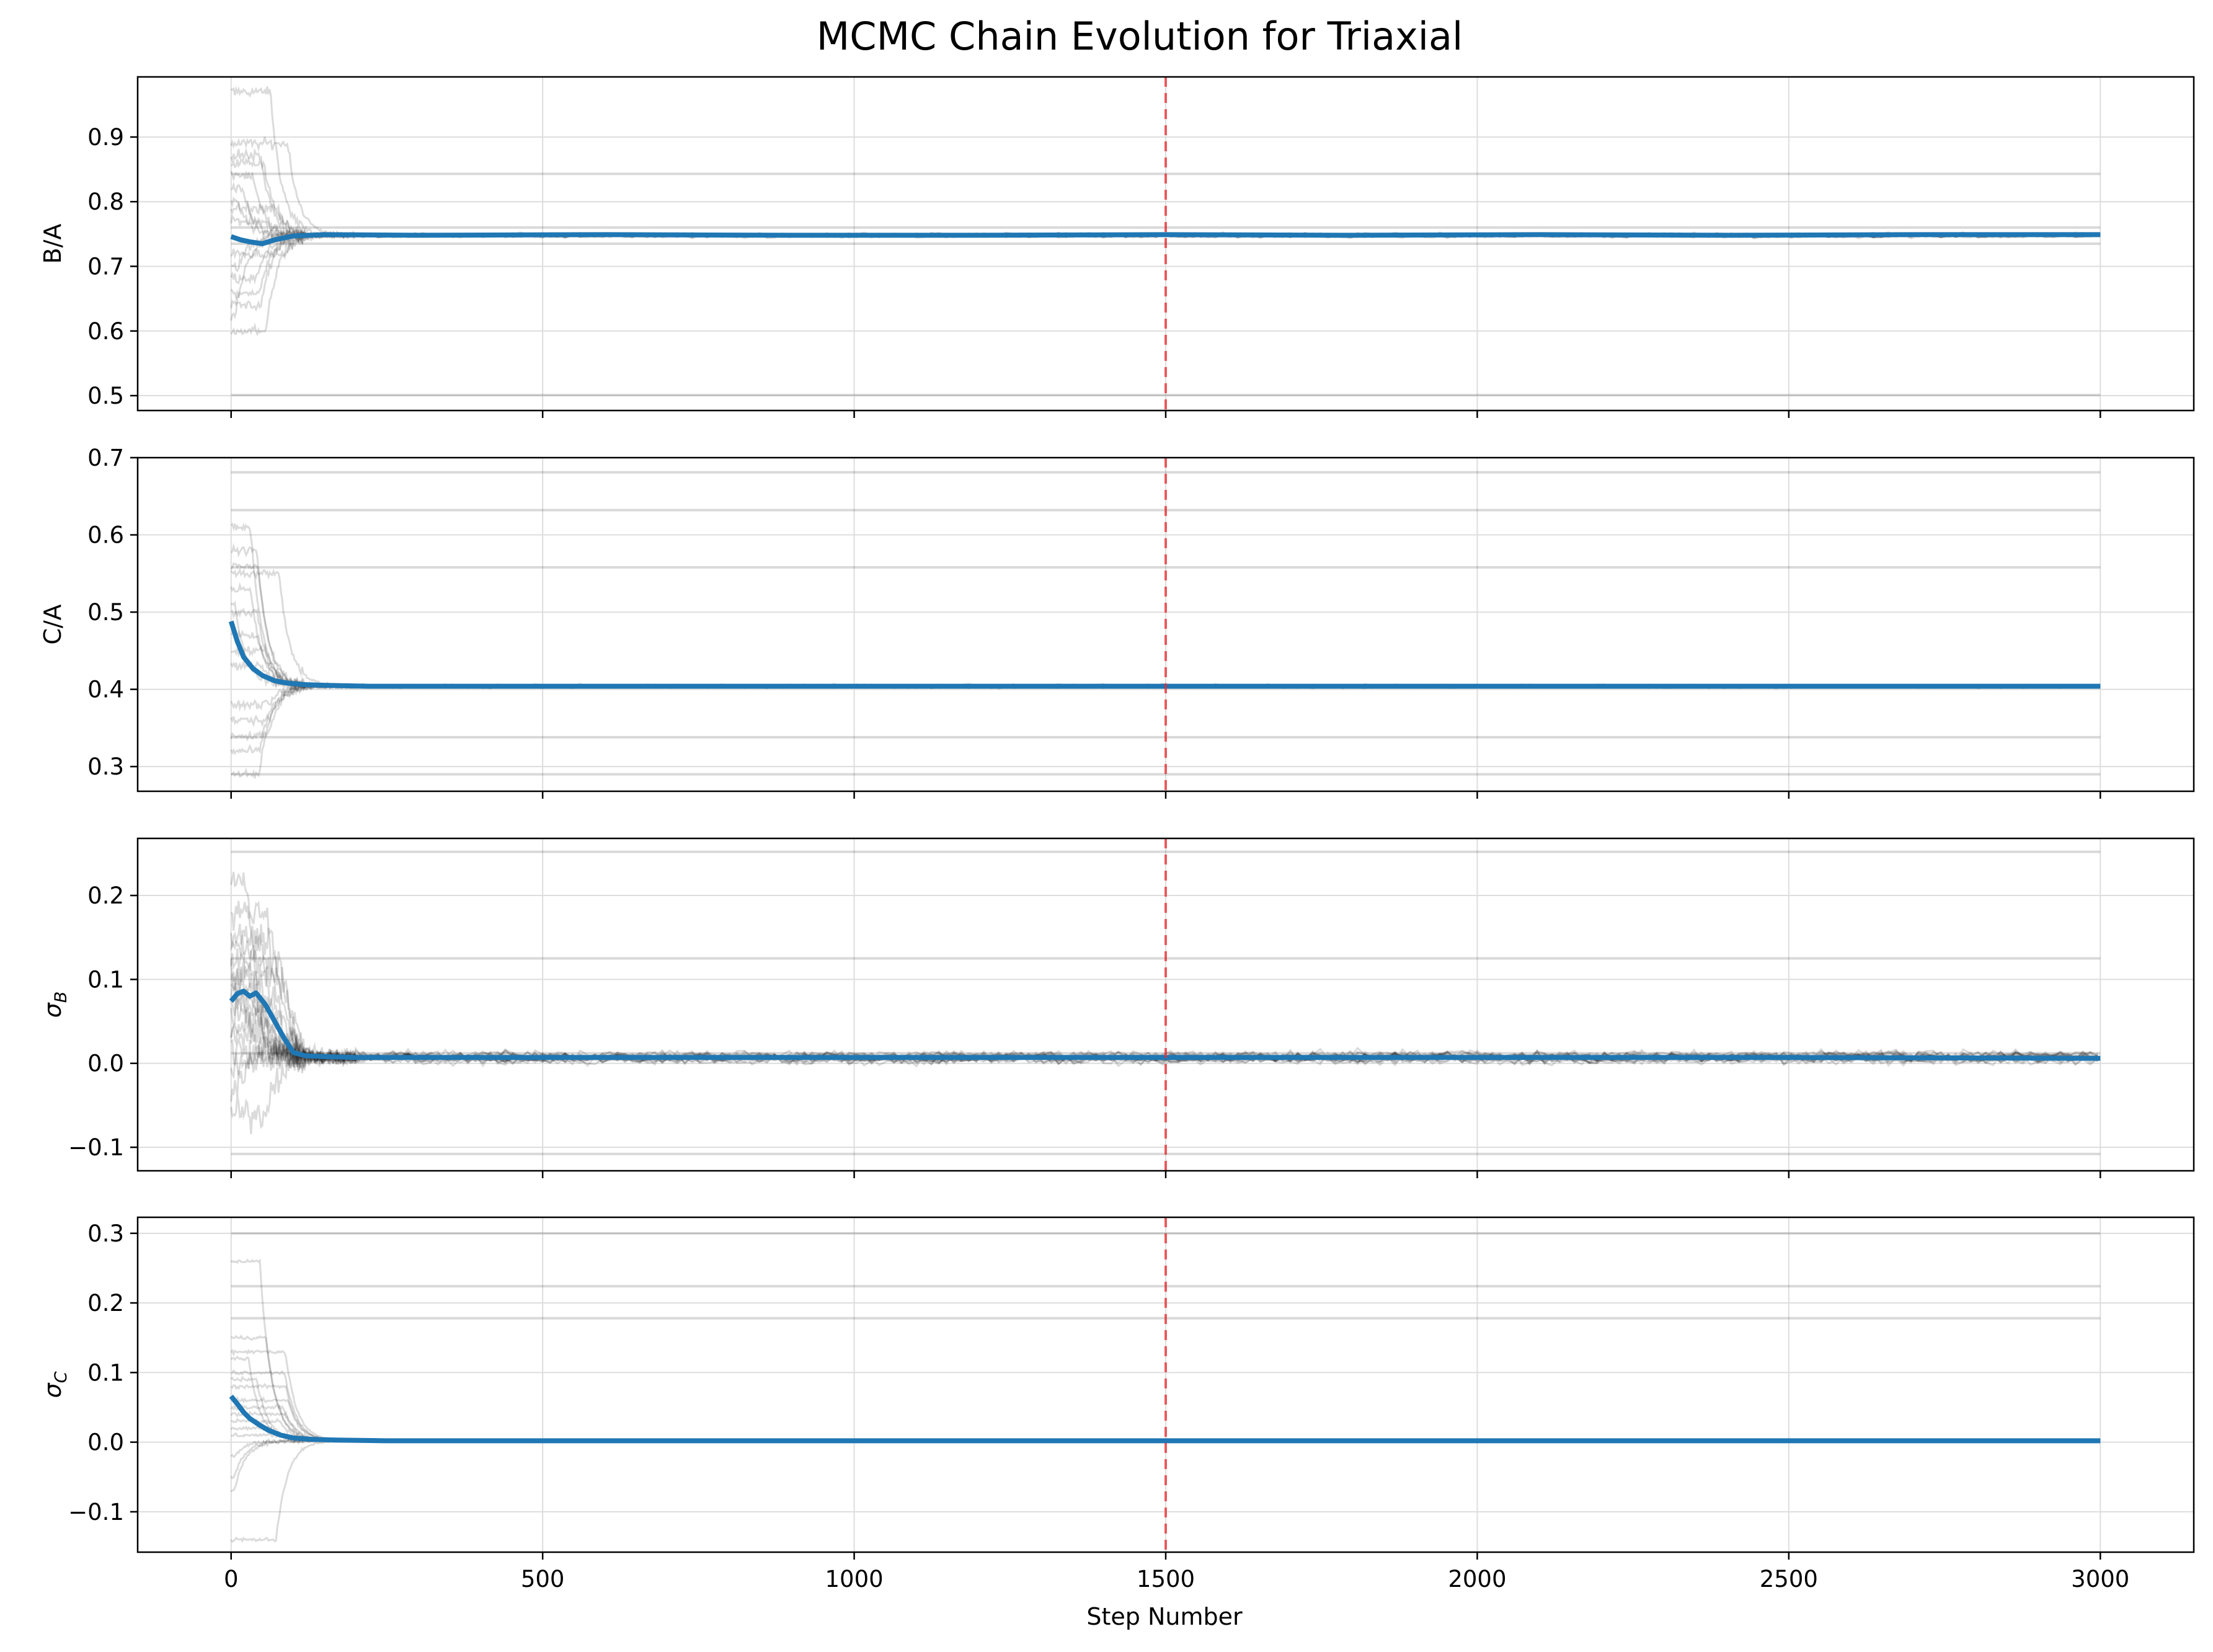 This screenshot has height=1652, width=2213. Describe the element at coordinates (52, 624) in the screenshot. I see `y-axis-label: C/A` at that location.